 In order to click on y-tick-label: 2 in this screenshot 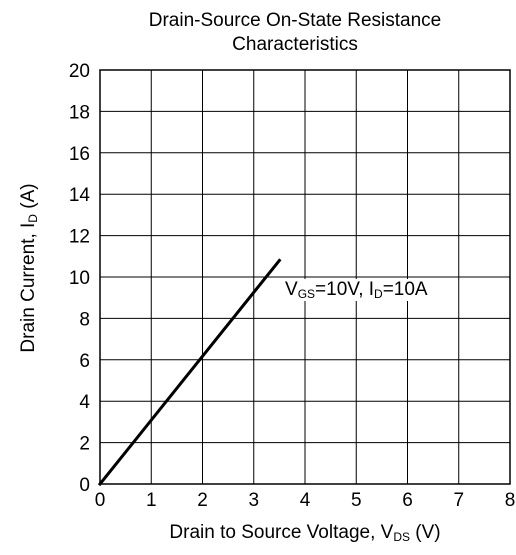, I will do `click(84, 444)`.